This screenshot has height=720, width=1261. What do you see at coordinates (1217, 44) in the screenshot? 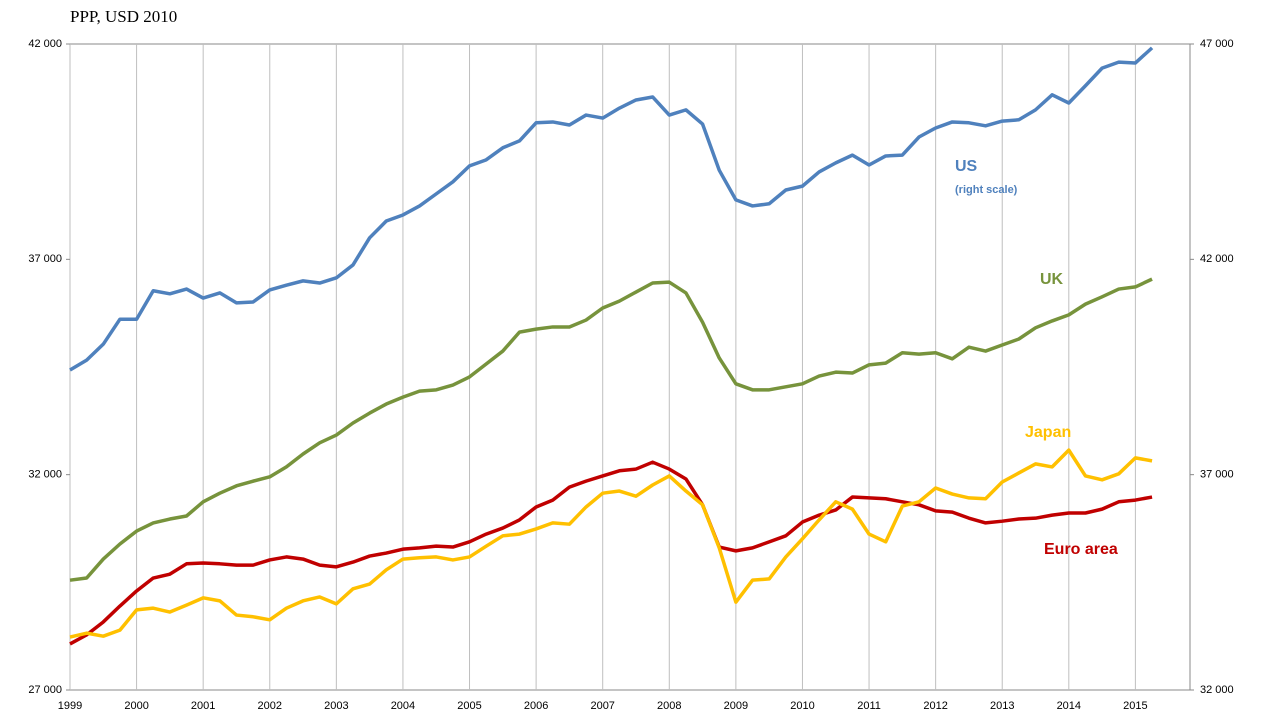
I see `y2-tick-label: 47 000` at bounding box center [1217, 44].